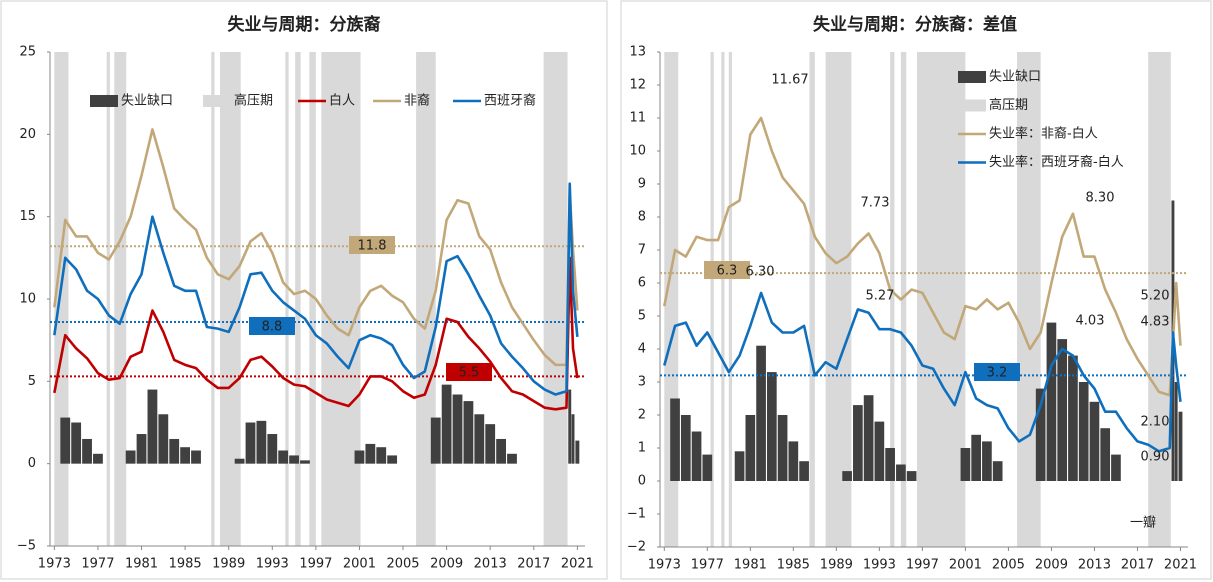 This screenshot has width=1213, height=582. Describe the element at coordinates (636, 547) in the screenshot. I see `y-tick-label: −2` at that location.